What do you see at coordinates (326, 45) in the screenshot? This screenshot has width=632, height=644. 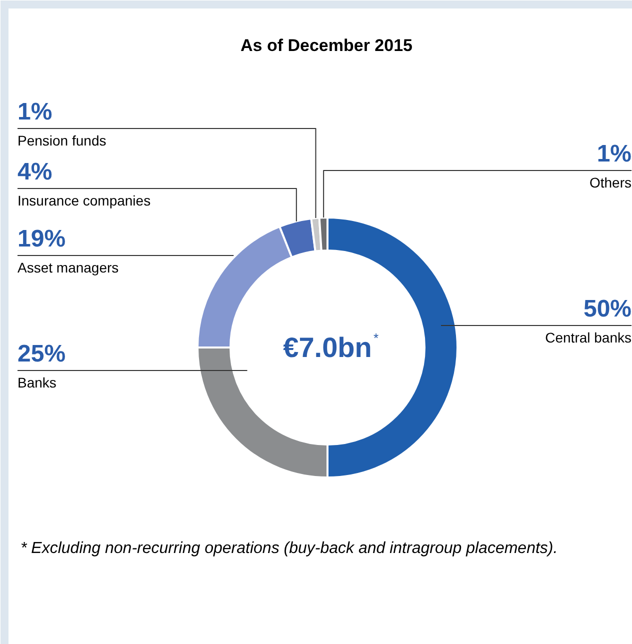 I see `chart-title: As of December 2015` at bounding box center [326, 45].